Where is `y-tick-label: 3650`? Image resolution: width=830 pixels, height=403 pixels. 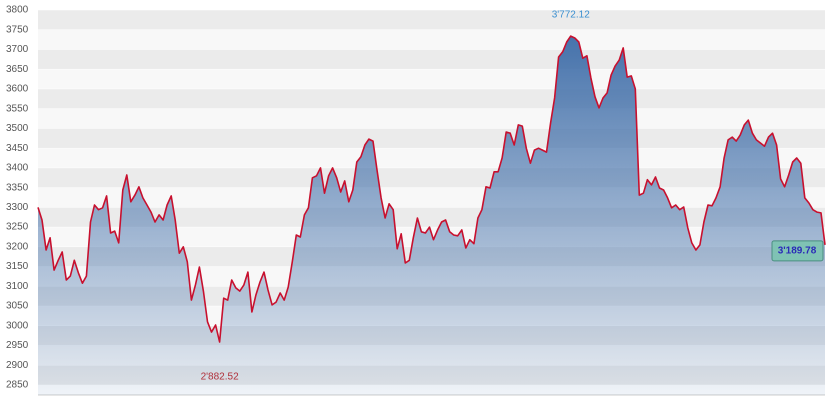 y-tick-label: 3650 is located at coordinates (17, 69).